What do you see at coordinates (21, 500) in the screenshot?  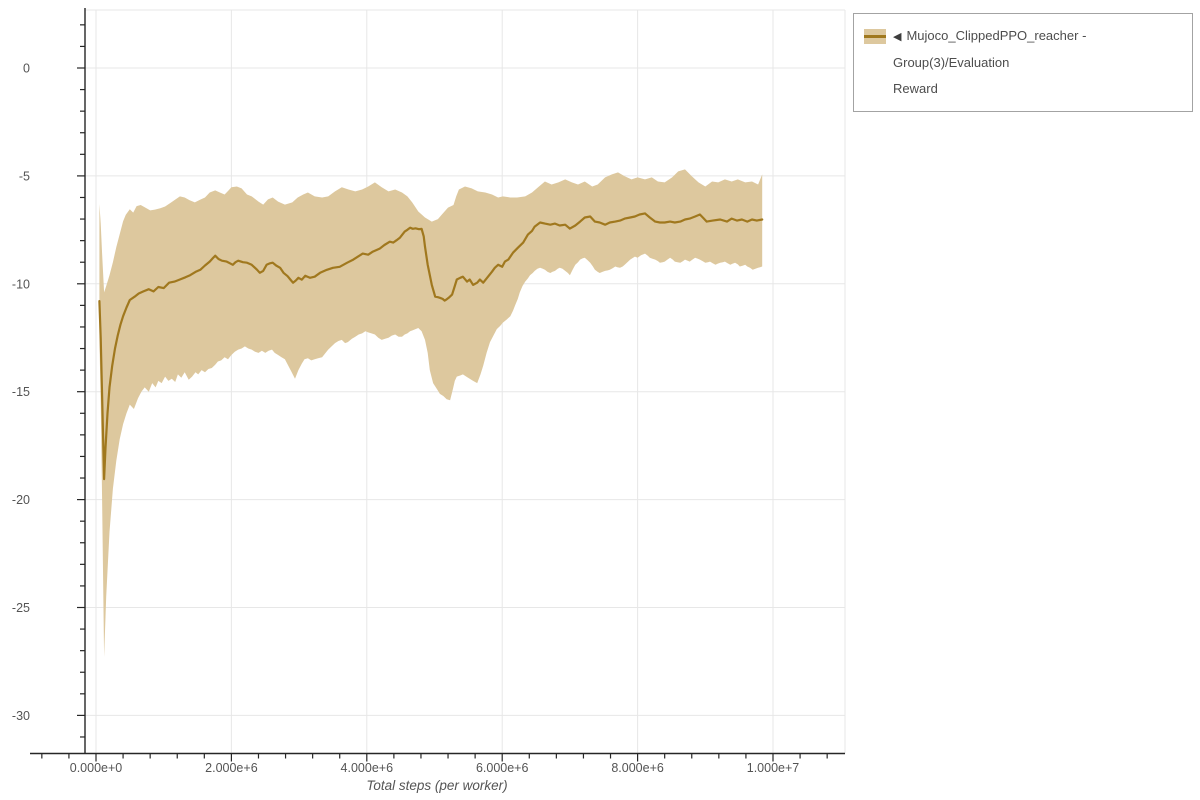 I see `y-tick-label: -20` at bounding box center [21, 500].